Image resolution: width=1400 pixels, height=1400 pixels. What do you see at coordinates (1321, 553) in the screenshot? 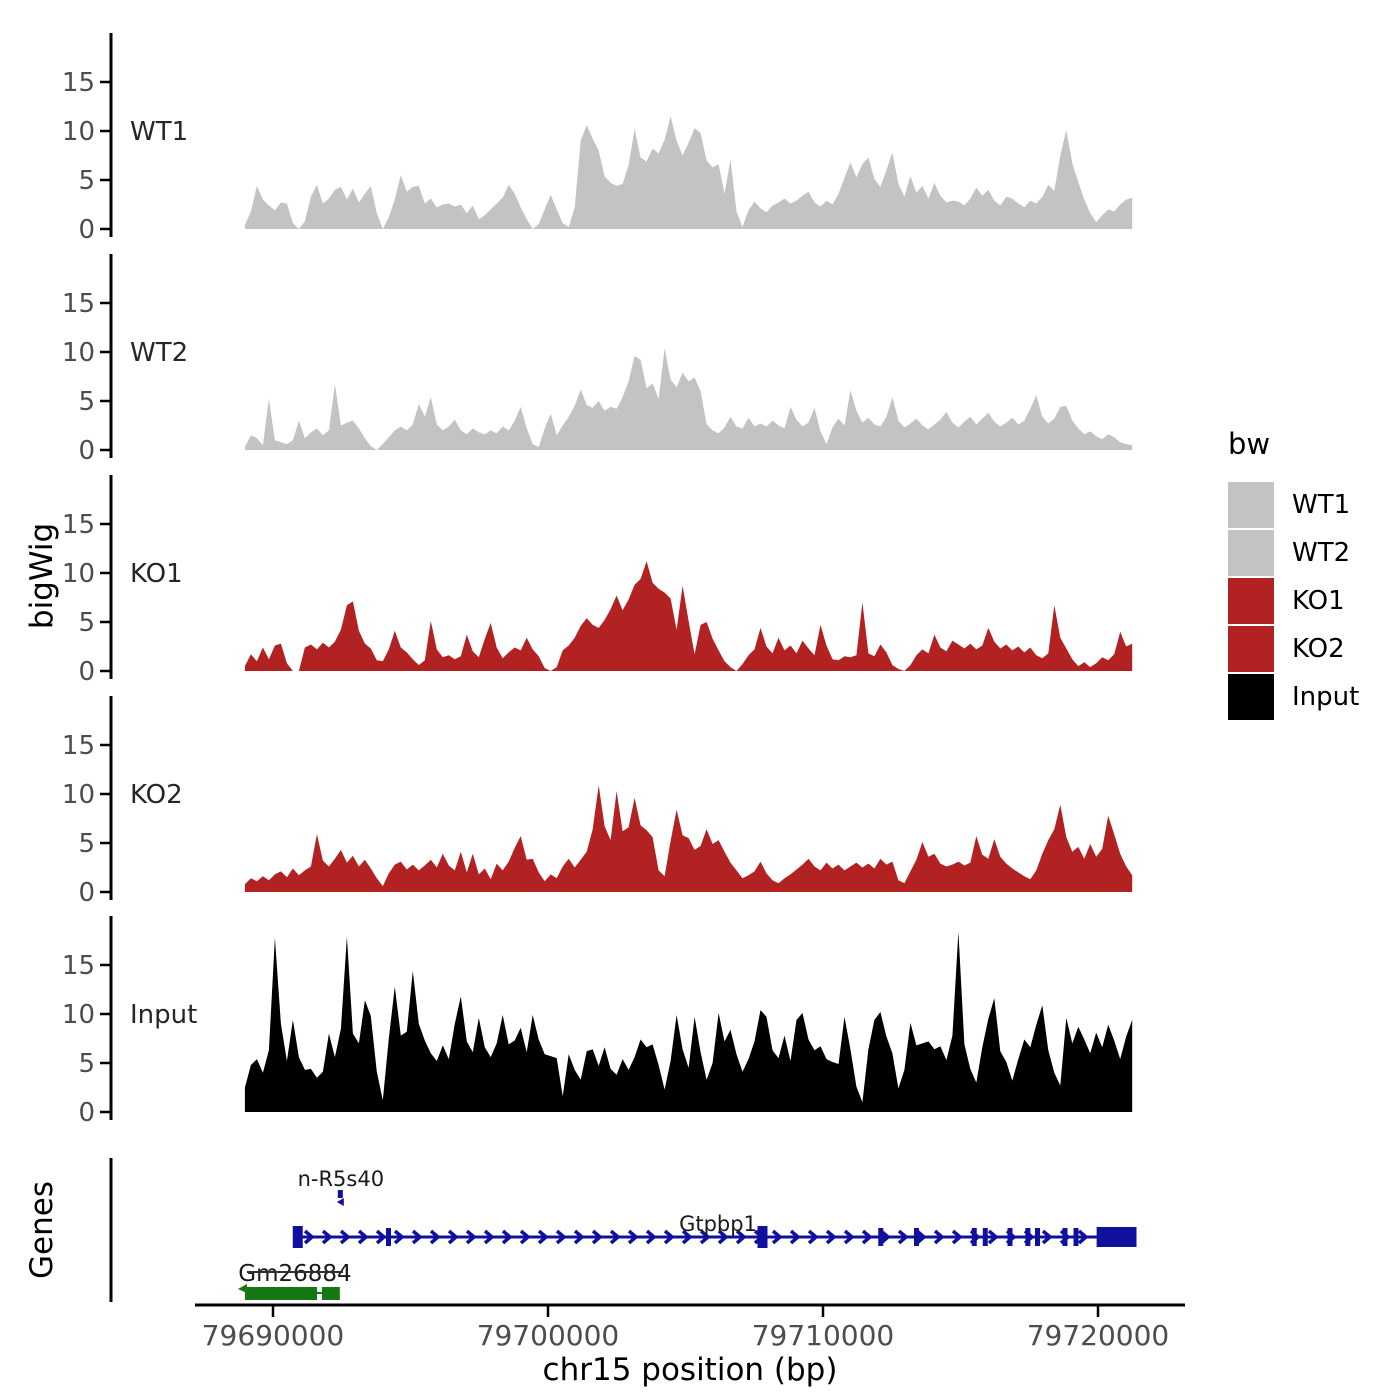
I see `legend-label-wt2: WT2` at bounding box center [1321, 553].